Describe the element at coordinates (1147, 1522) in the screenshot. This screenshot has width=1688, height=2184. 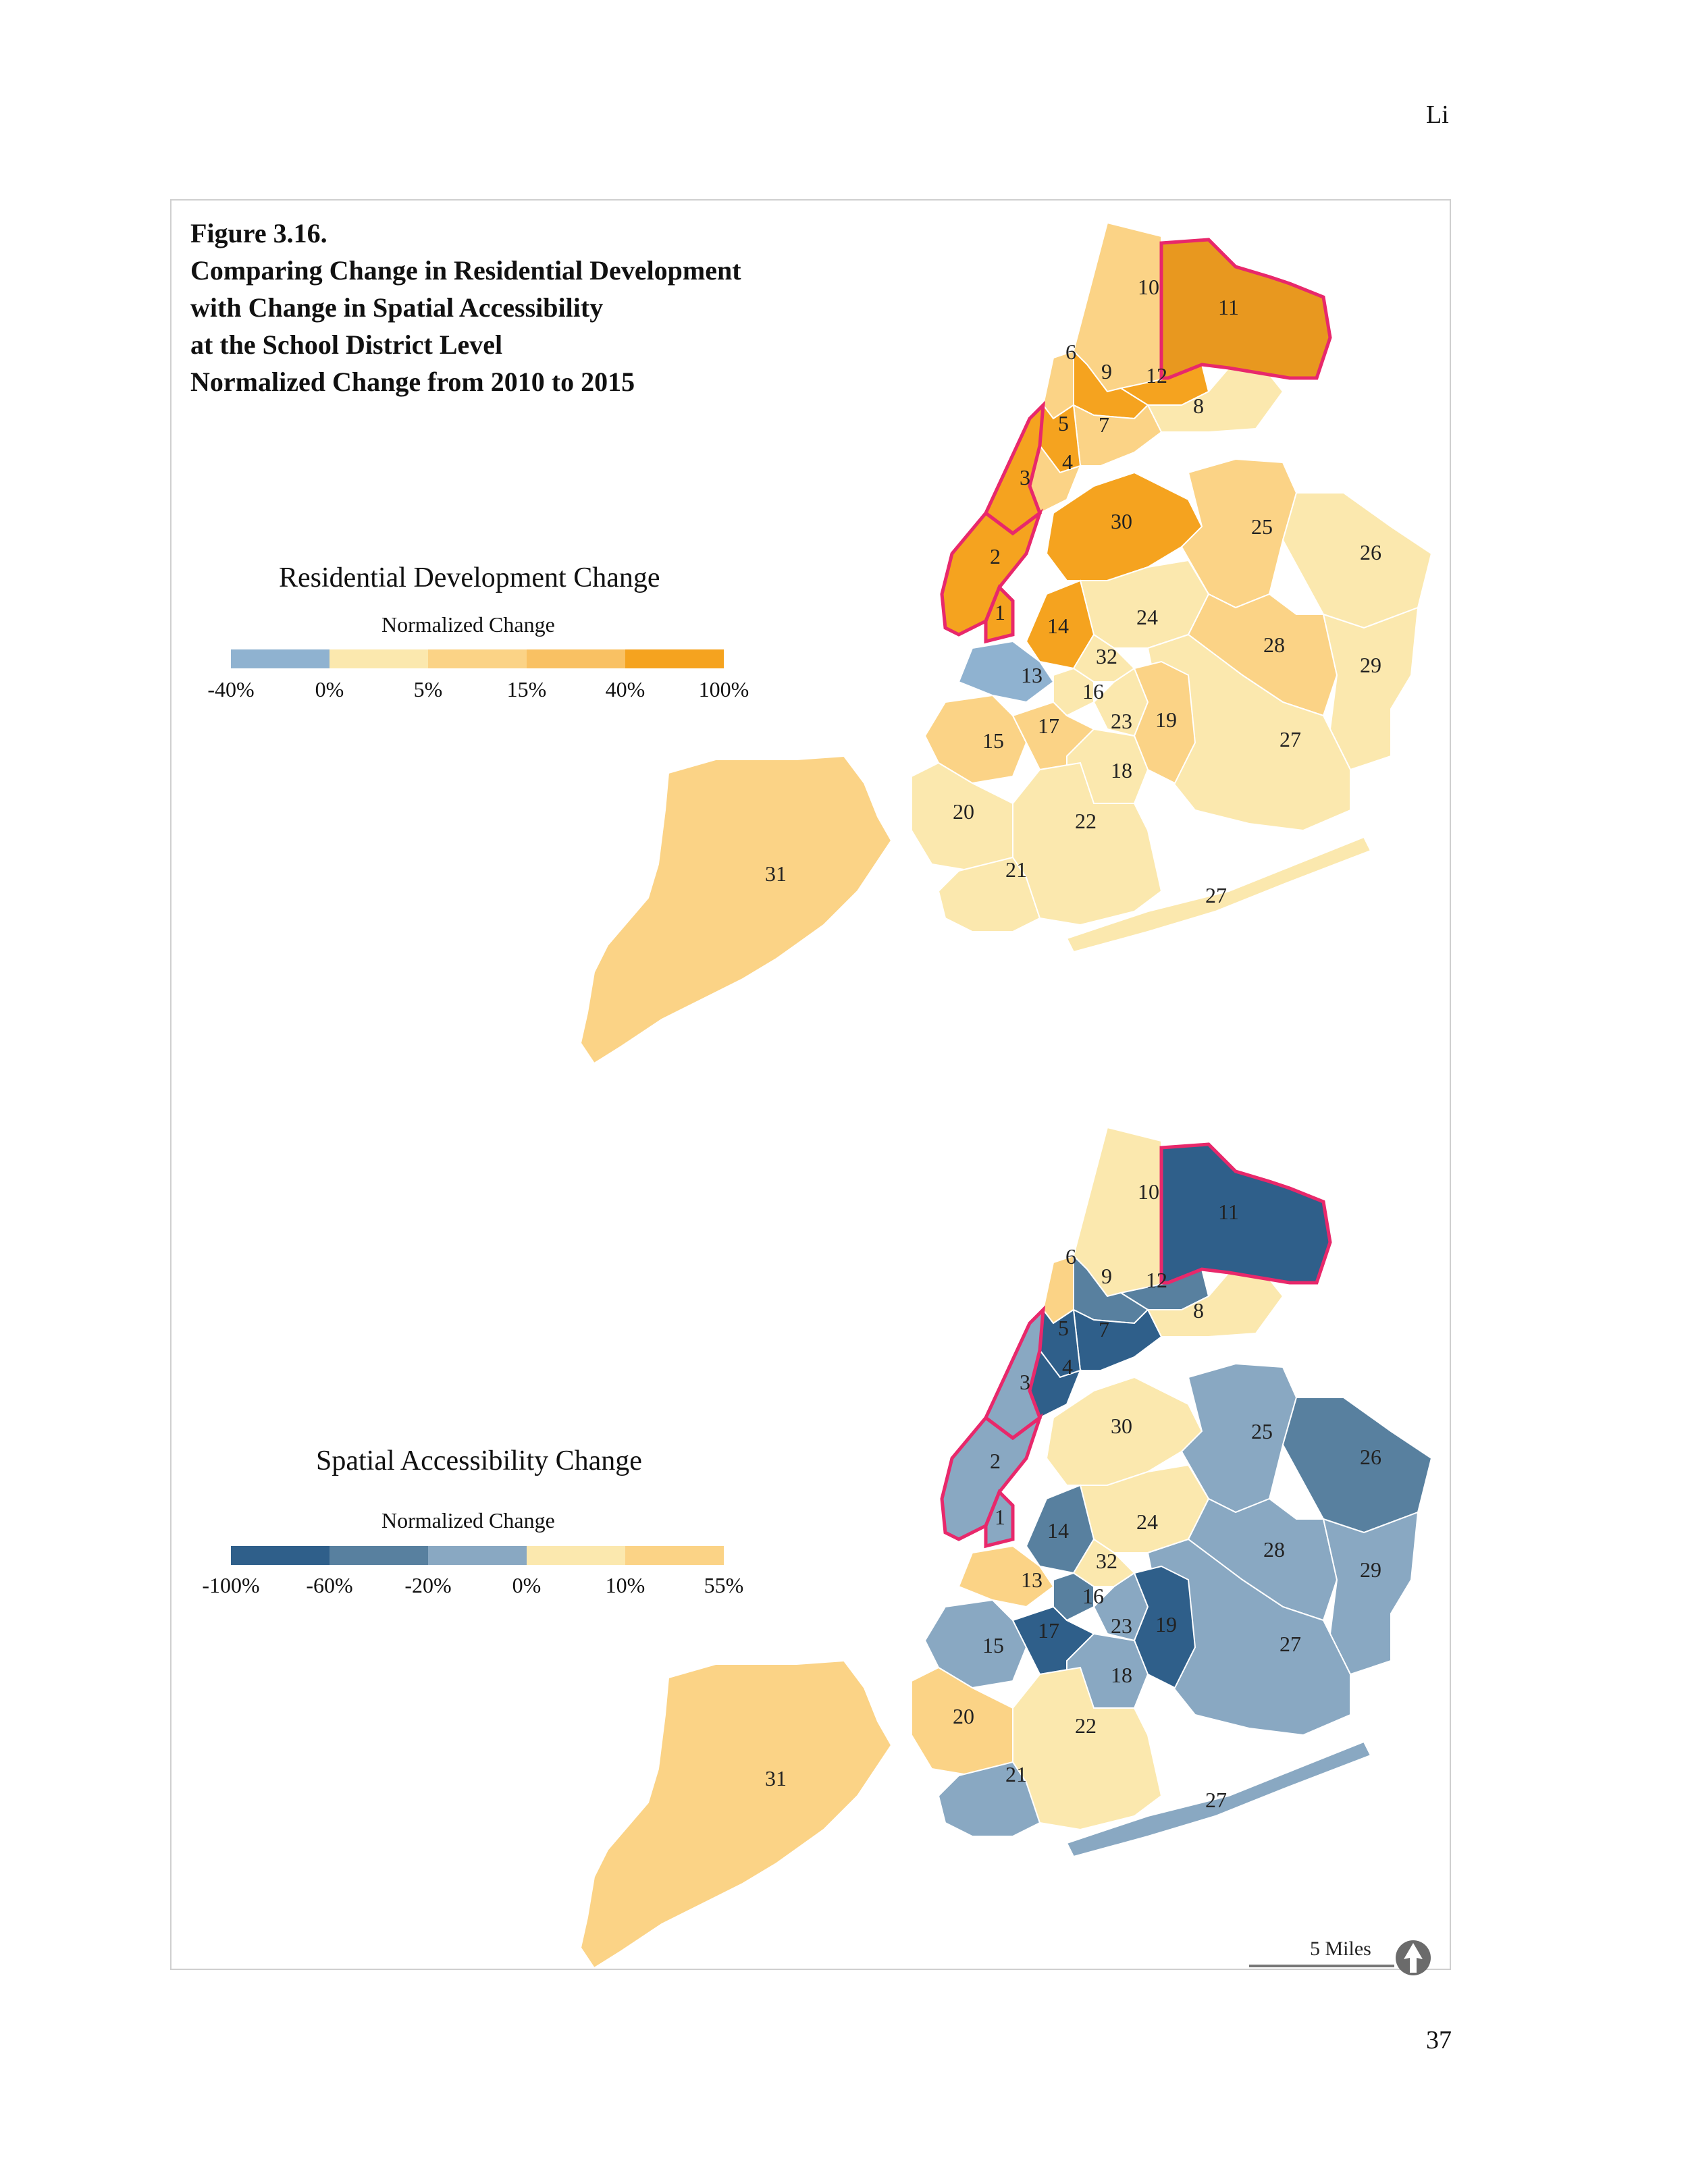
I see `district-label-24: 24` at that location.